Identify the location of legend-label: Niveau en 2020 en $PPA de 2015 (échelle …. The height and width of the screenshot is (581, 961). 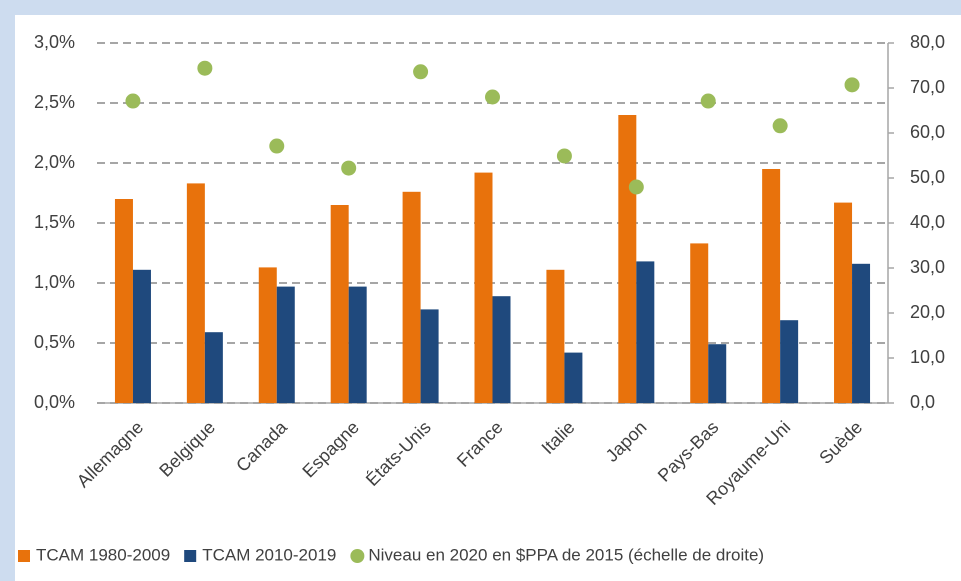
(566, 554).